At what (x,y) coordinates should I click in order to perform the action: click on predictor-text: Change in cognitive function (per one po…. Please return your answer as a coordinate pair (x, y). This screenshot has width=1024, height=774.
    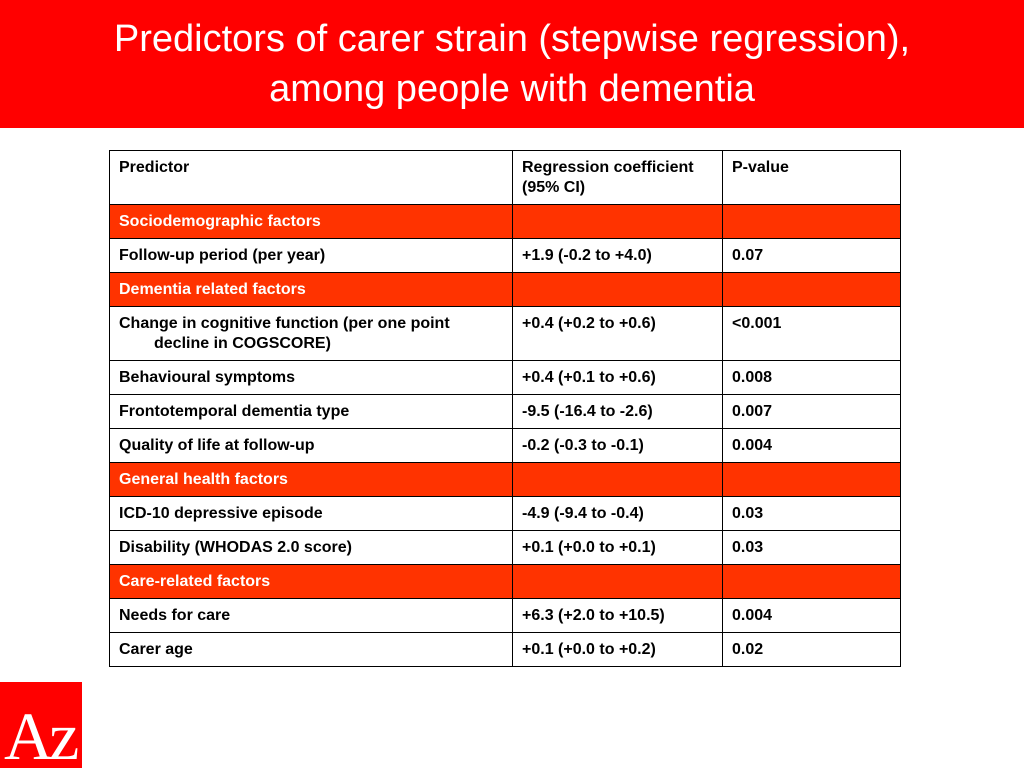
    Looking at the image, I should click on (284, 333).